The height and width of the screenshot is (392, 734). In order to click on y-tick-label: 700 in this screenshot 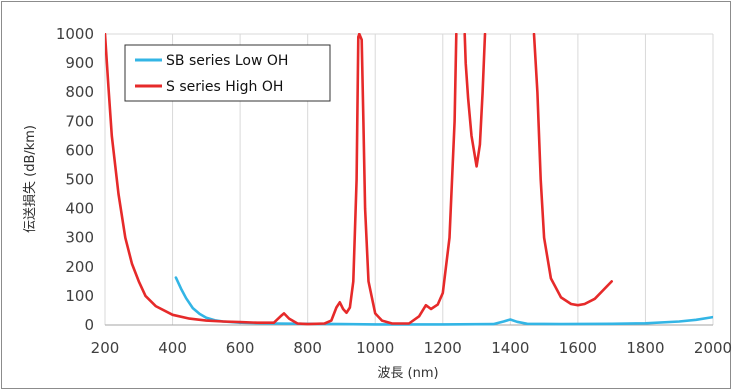, I will do `click(79, 121)`.